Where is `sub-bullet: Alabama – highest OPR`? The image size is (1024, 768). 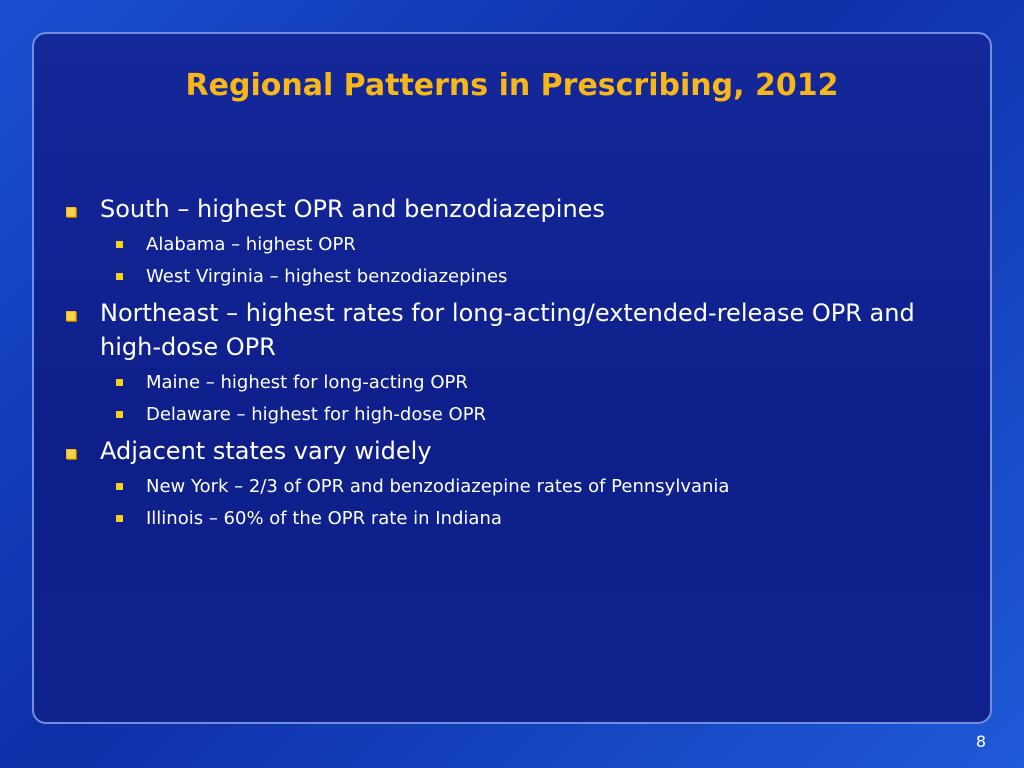
sub-bullet: Alabama – highest OPR is located at coordinates (518, 245).